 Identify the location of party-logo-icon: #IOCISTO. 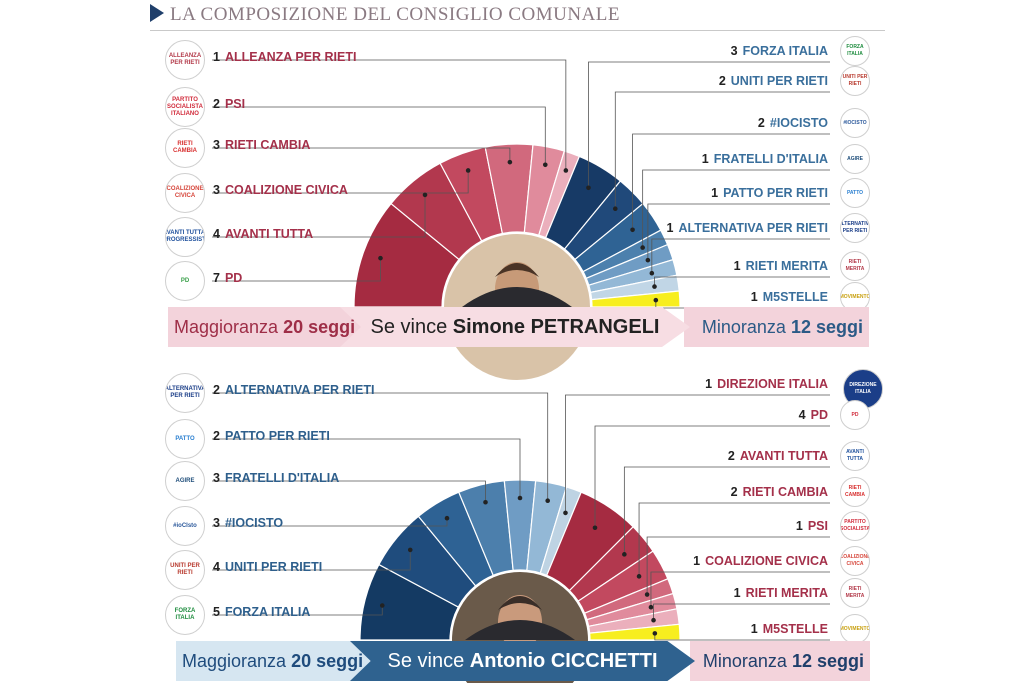
(855, 123).